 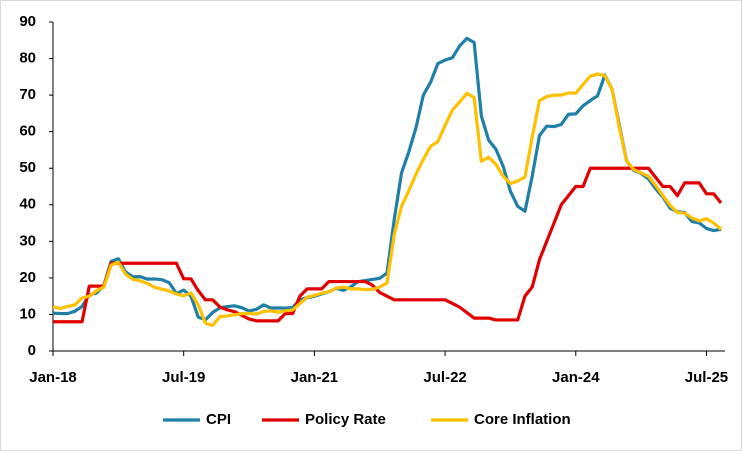 I want to click on x-tick-label: Jan-21, so click(x=315, y=377).